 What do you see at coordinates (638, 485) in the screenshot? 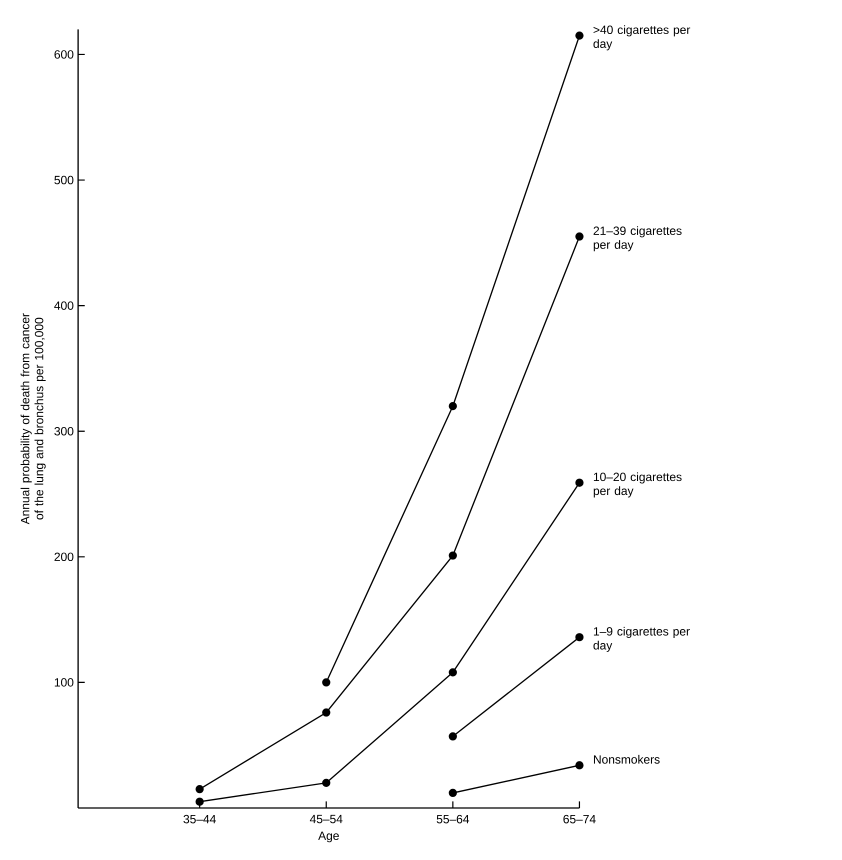
I see `series-label: 10–20 cigarettes per day` at bounding box center [638, 485].